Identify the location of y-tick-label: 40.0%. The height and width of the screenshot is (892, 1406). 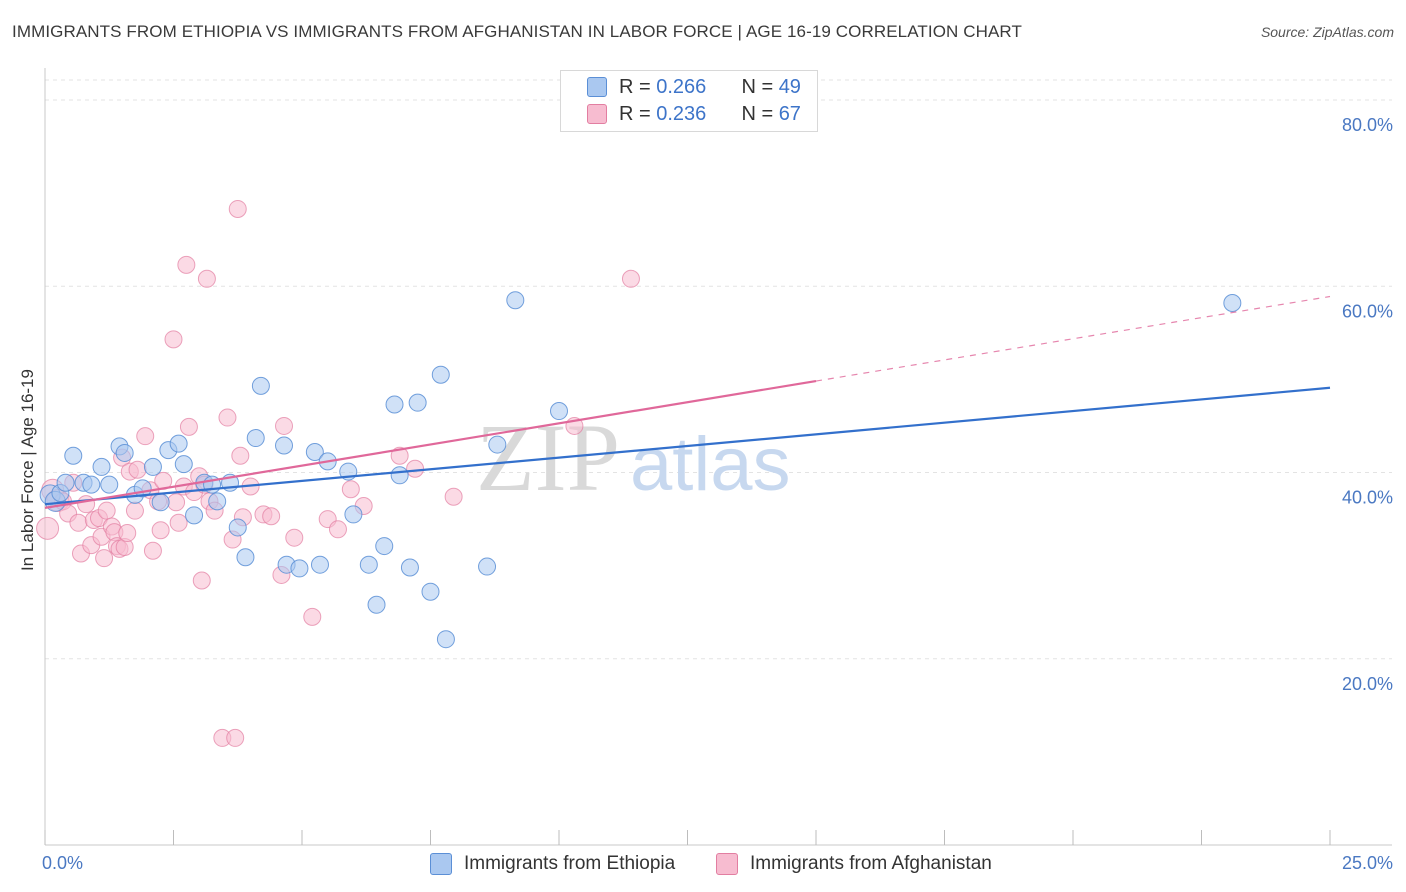
(1367, 498).